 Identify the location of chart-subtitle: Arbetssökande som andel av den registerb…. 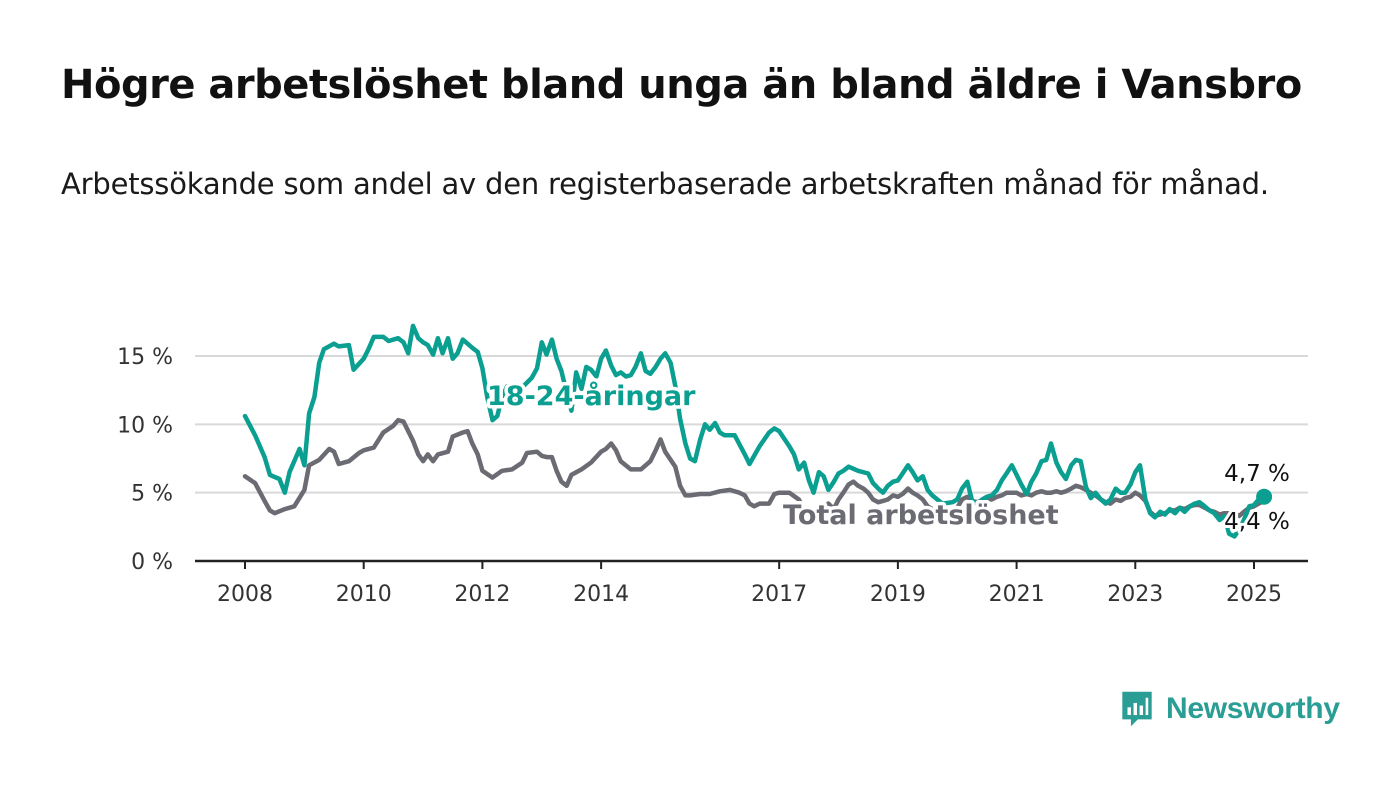
(665, 184).